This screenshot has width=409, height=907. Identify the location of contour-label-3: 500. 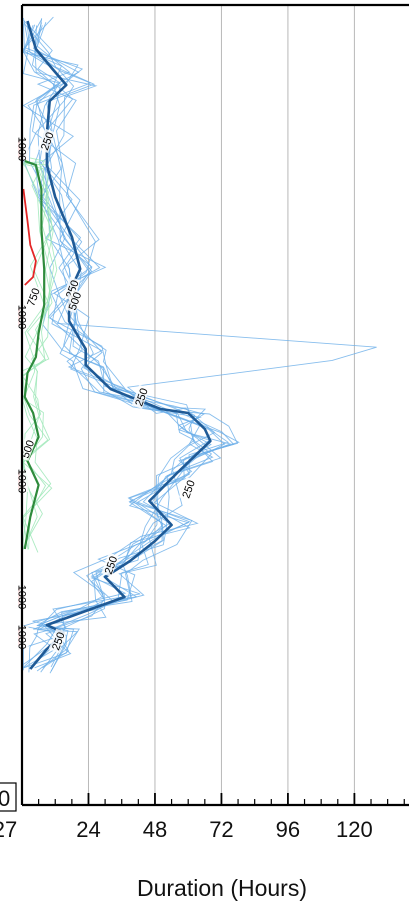
(75, 301).